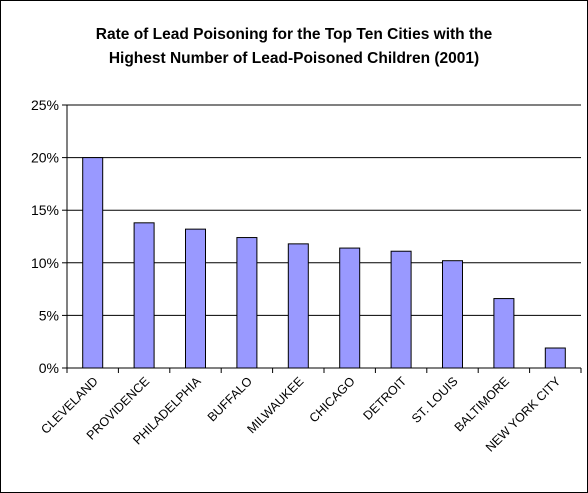 The image size is (588, 493). Describe the element at coordinates (45, 158) in the screenshot. I see `y-tick-label: 20%` at that location.